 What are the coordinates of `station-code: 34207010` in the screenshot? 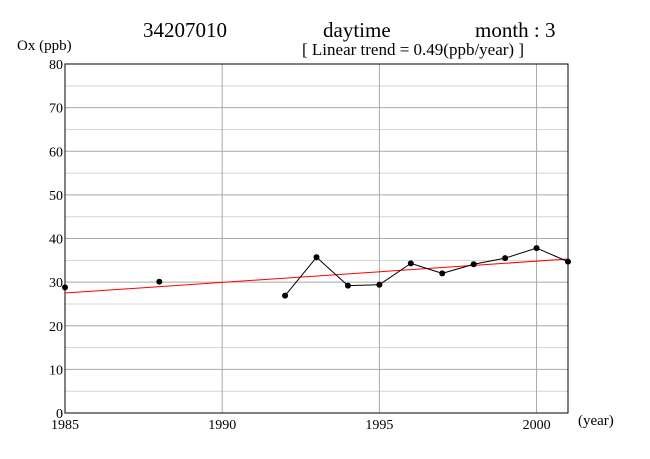 It's located at (185, 30).